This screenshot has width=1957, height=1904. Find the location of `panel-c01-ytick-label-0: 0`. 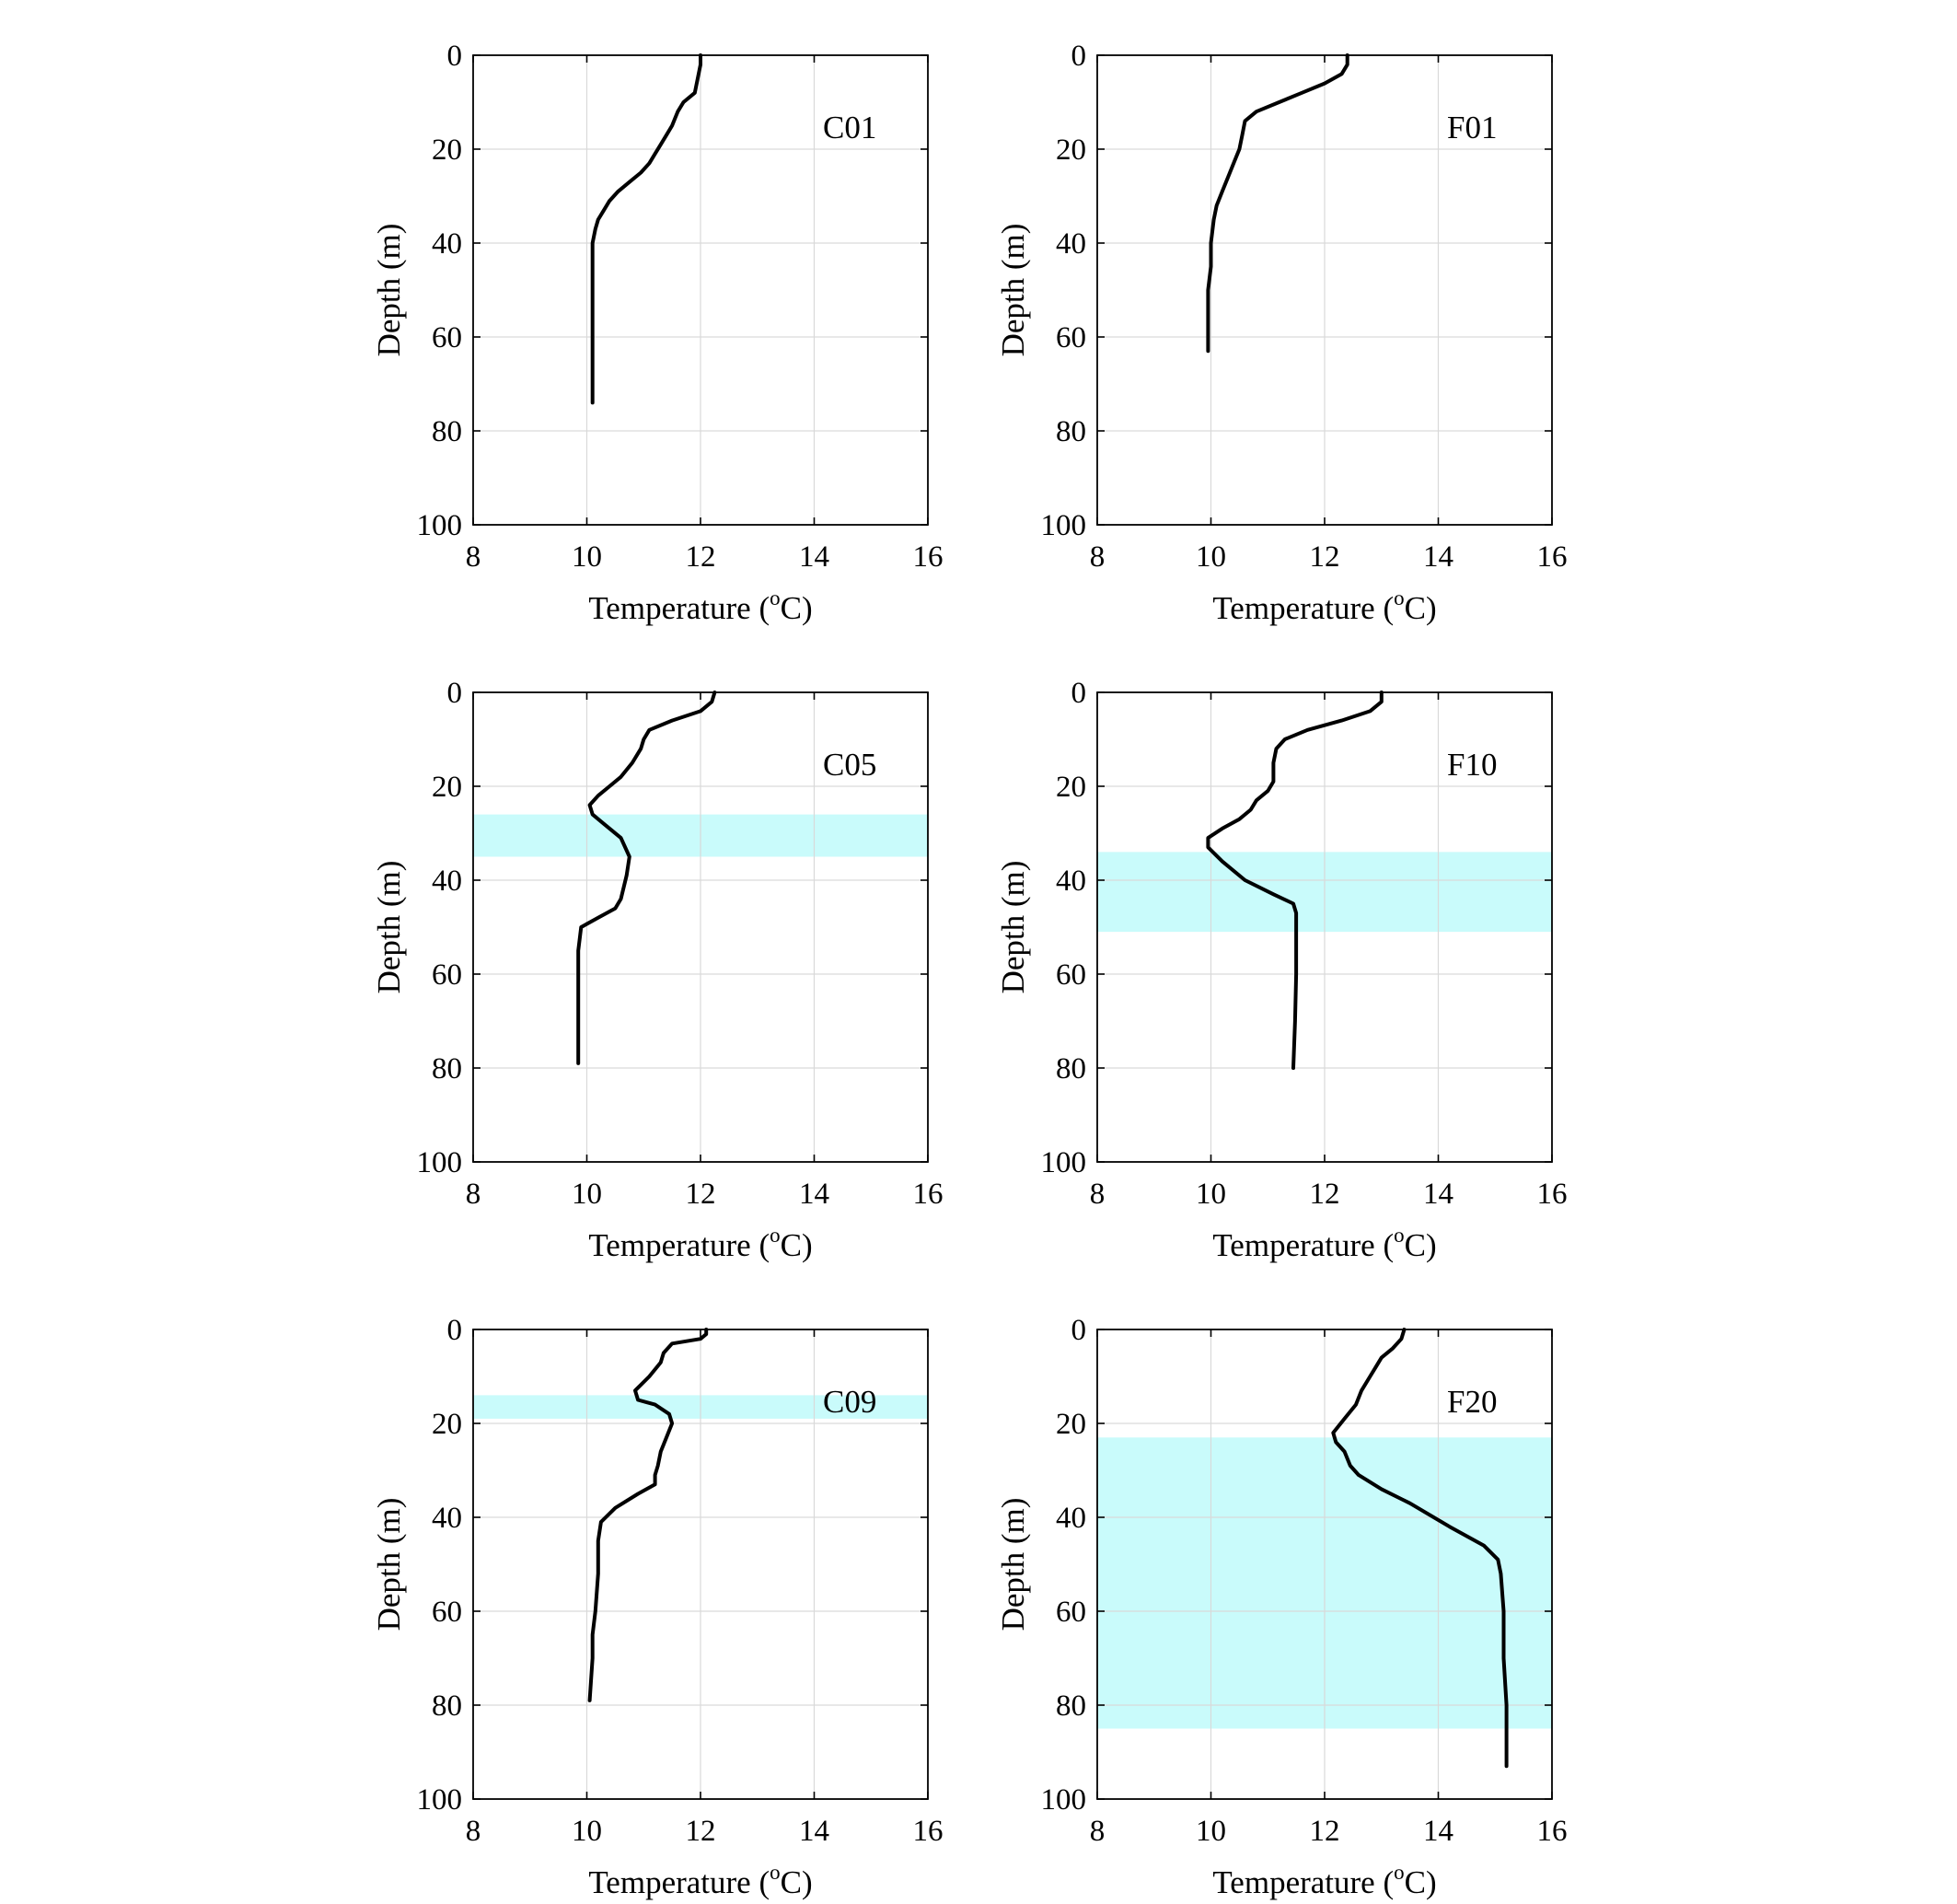

panel-c01-ytick-label-0: 0 is located at coordinates (455, 56).